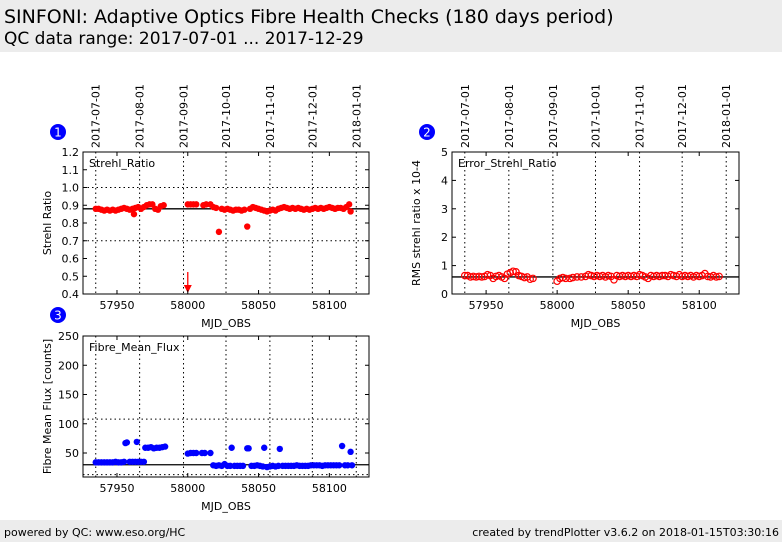 The height and width of the screenshot is (542, 782). What do you see at coordinates (444, 180) in the screenshot?
I see `y-tick-label: 4` at bounding box center [444, 180].